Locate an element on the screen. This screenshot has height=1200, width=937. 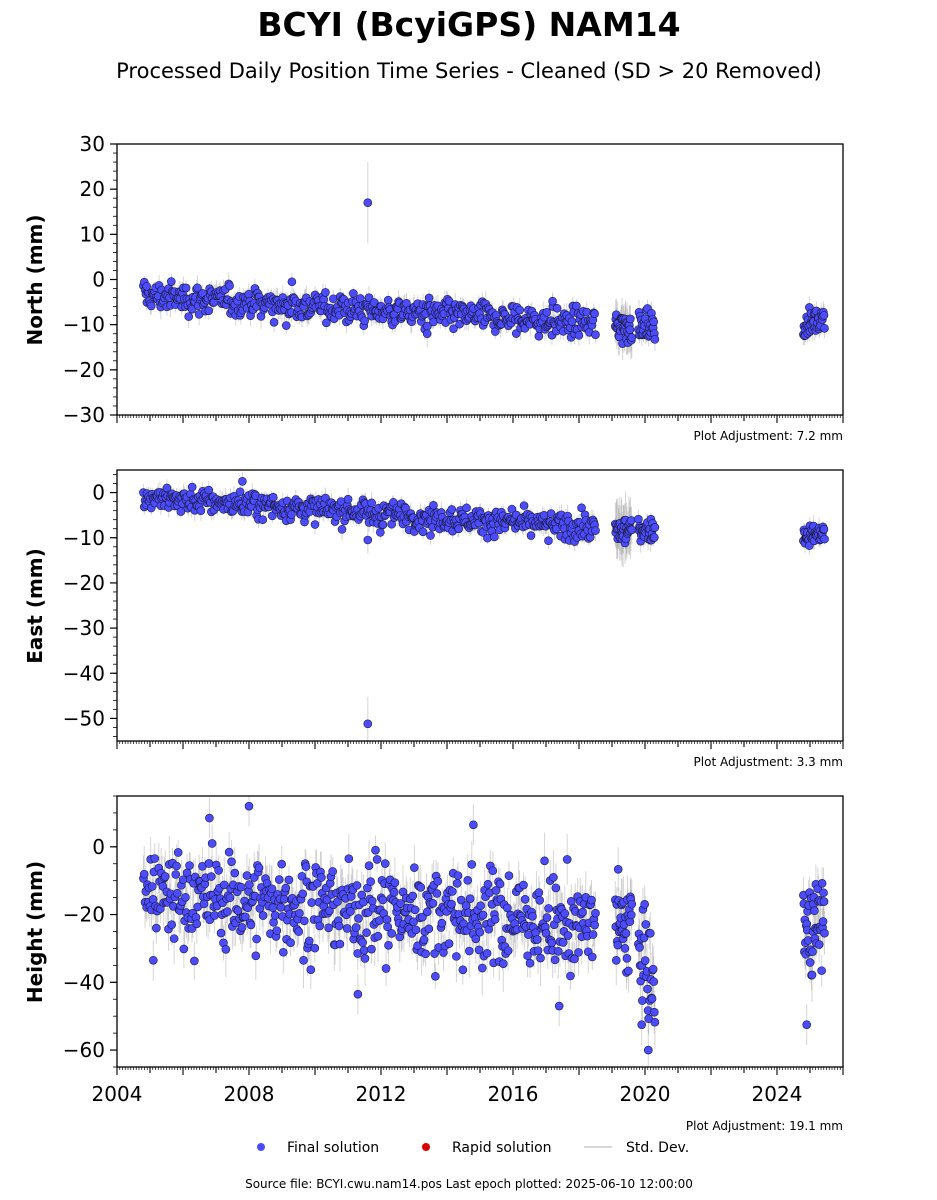
x-tick-label: 2020 is located at coordinates (645, 1094).